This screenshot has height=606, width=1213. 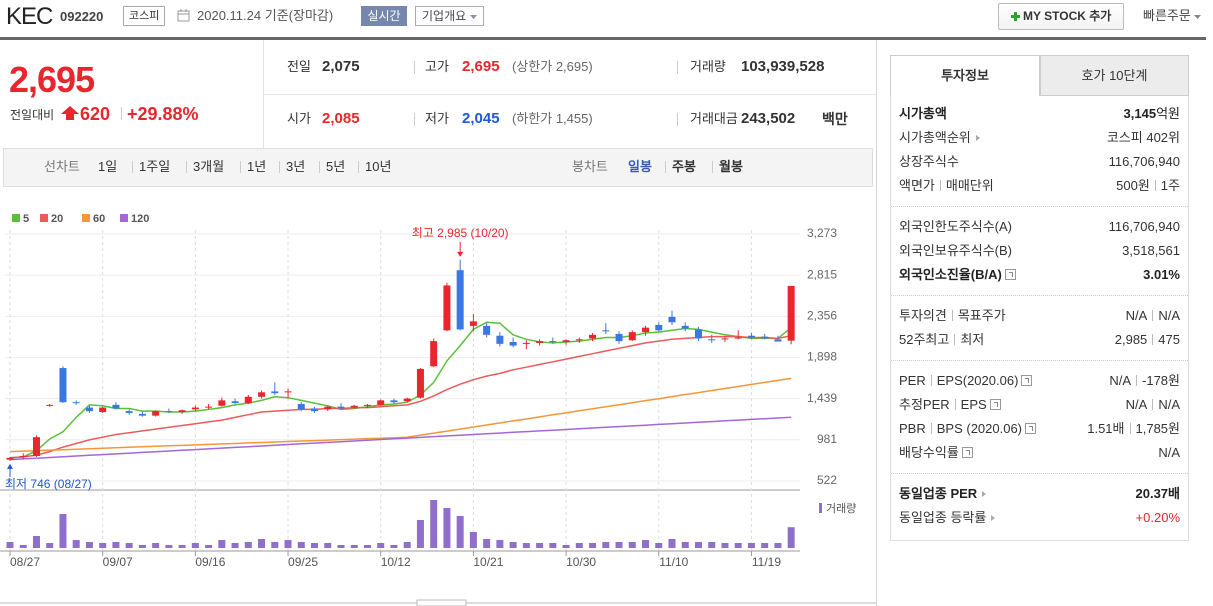 I want to click on period-tab: 1주일, so click(x=155, y=166).